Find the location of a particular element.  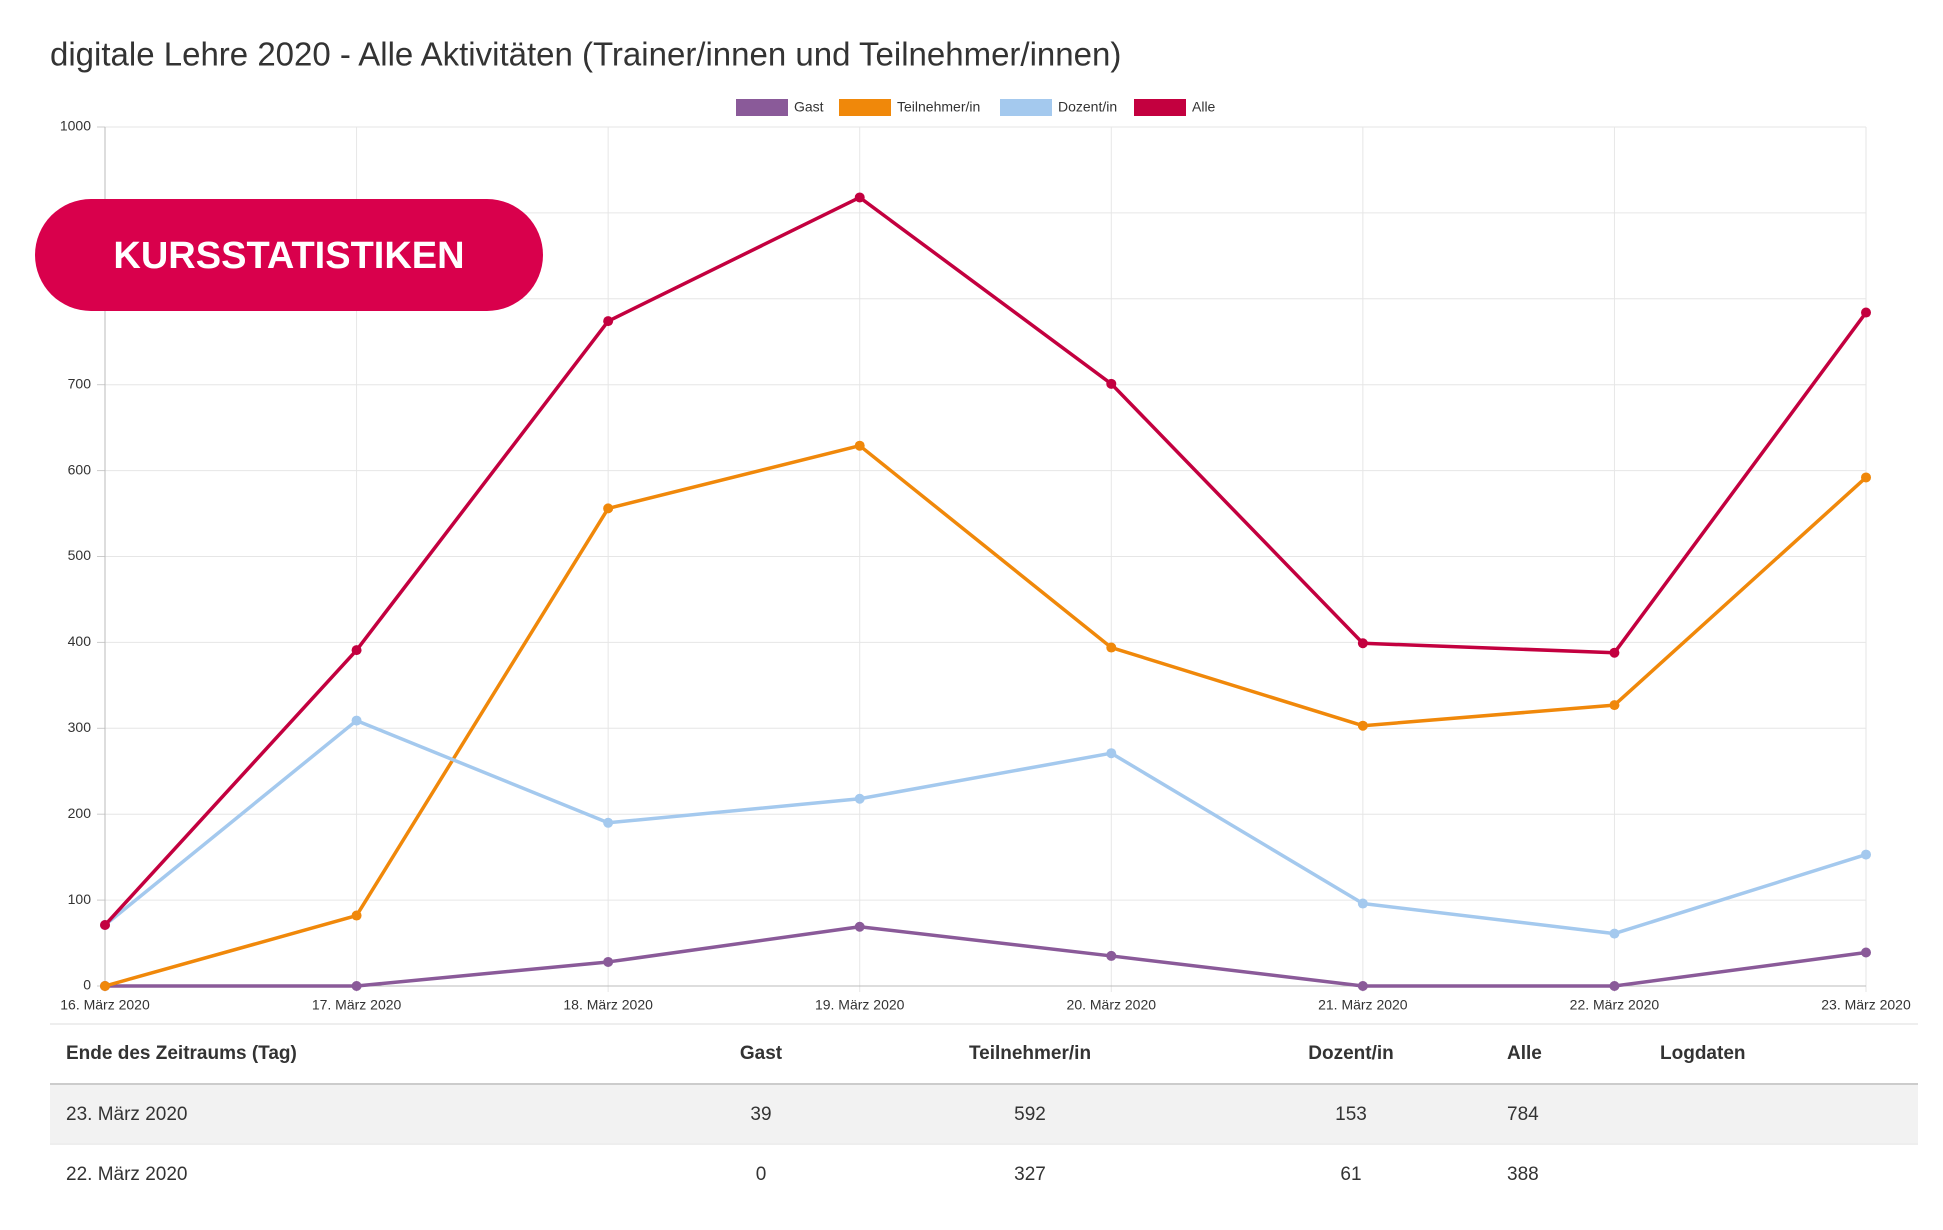

cell: 0 is located at coordinates (761, 1174).